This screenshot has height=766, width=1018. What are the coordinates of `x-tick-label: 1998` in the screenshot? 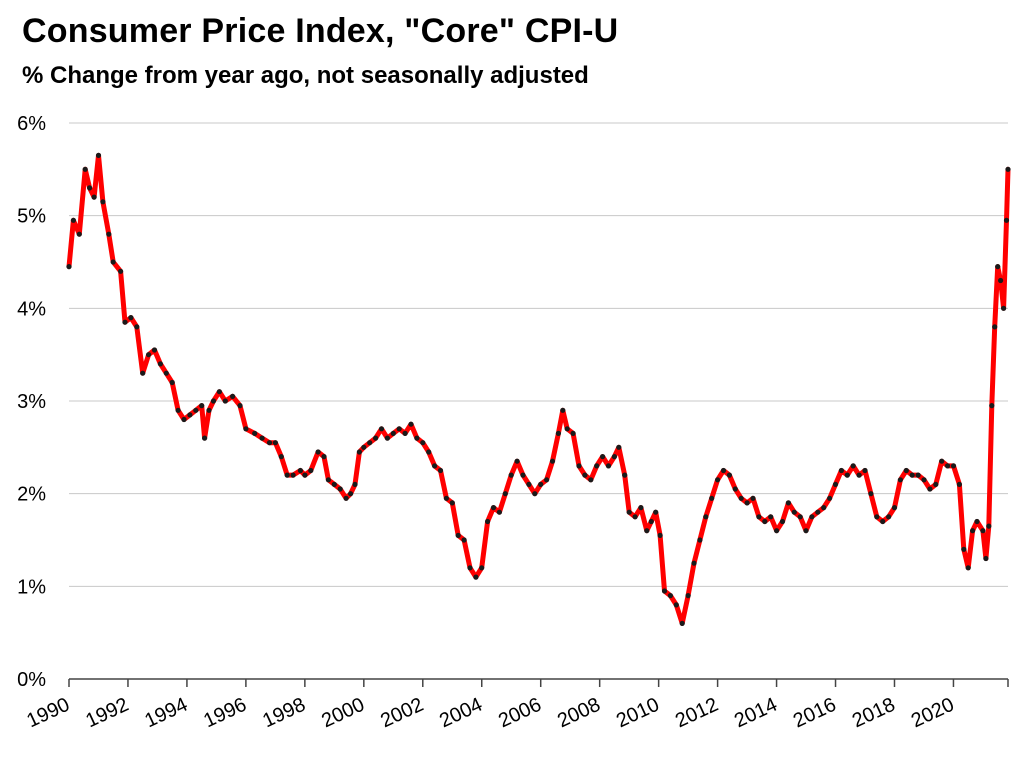 It's located at (284, 713).